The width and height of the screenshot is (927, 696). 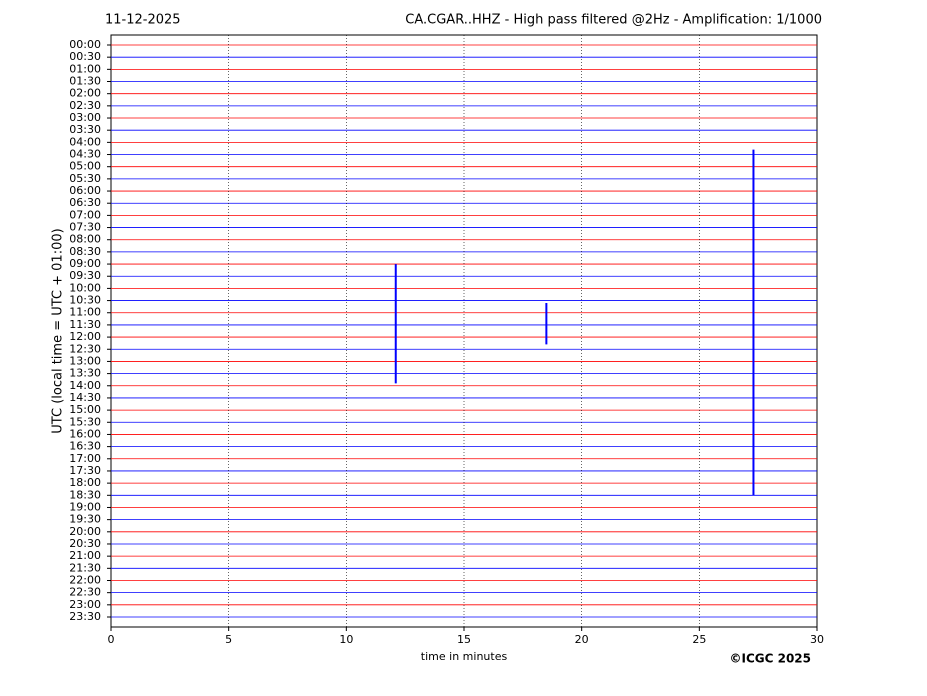 What do you see at coordinates (85, 579) in the screenshot?
I see `y-tick-label: 22:00` at bounding box center [85, 579].